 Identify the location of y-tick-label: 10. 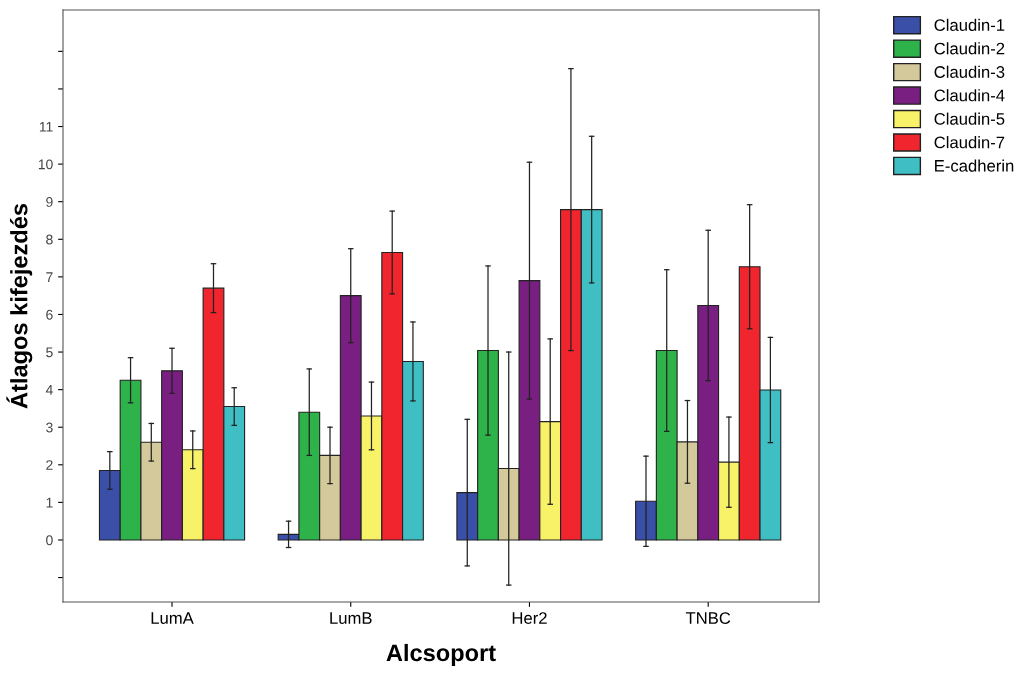
(45, 164).